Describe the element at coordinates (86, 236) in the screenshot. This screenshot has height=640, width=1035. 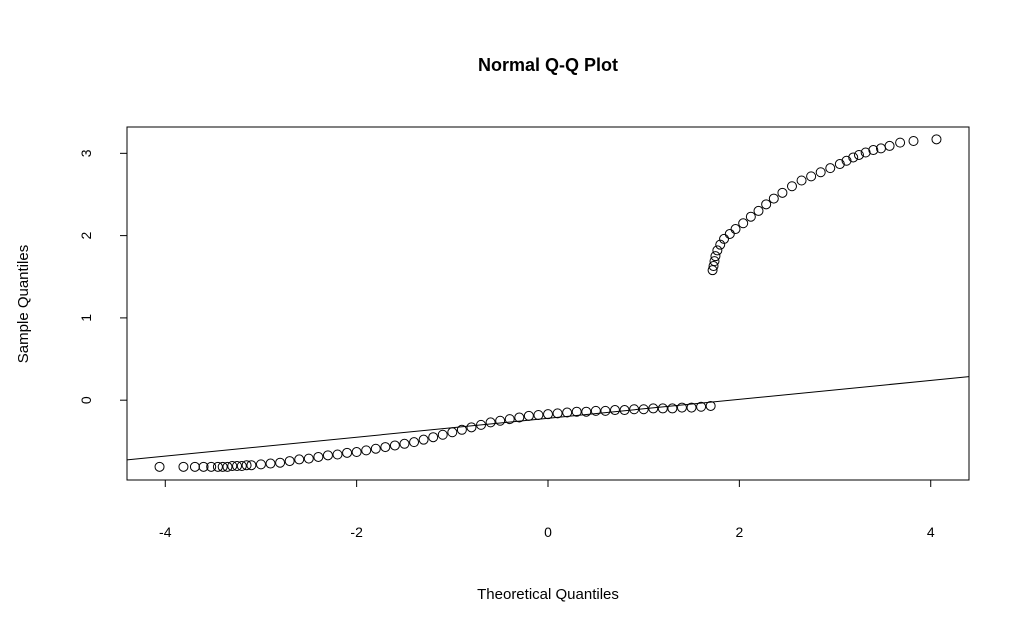
I see `y-tick-label: 2` at that location.